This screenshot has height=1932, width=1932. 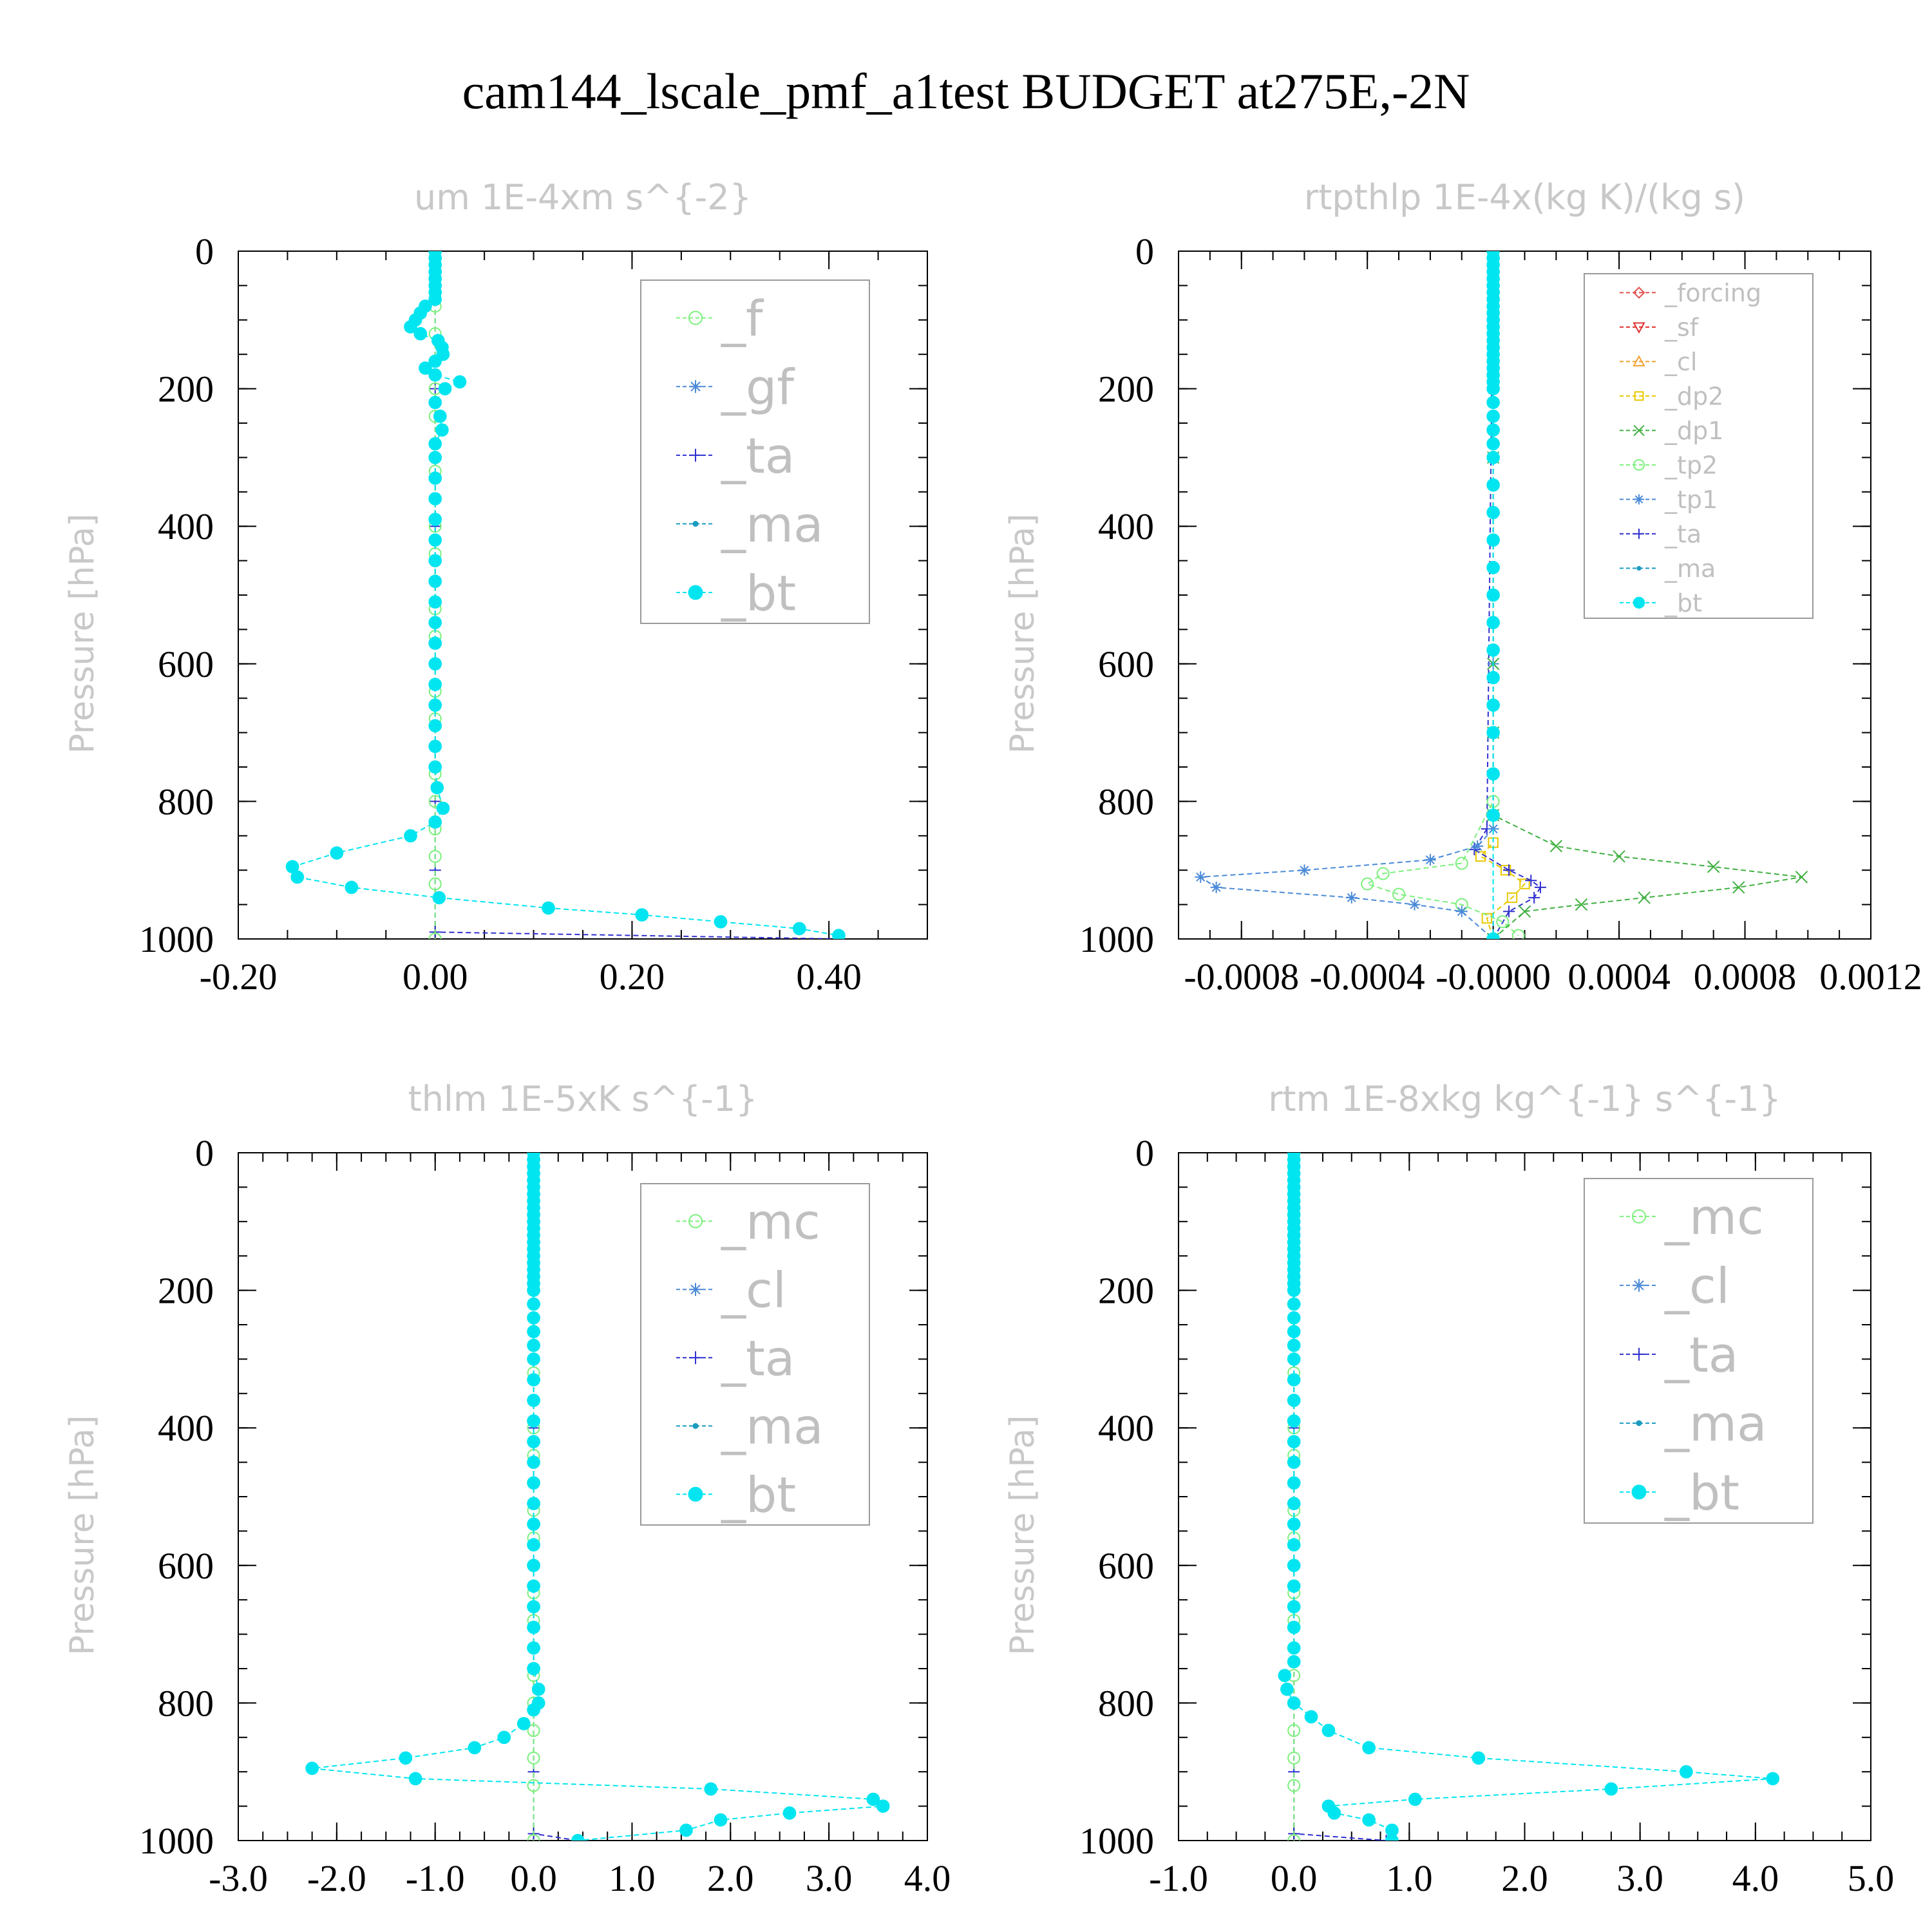 What do you see at coordinates (1126, 1428) in the screenshot?
I see `y-tick-label: 400` at bounding box center [1126, 1428].